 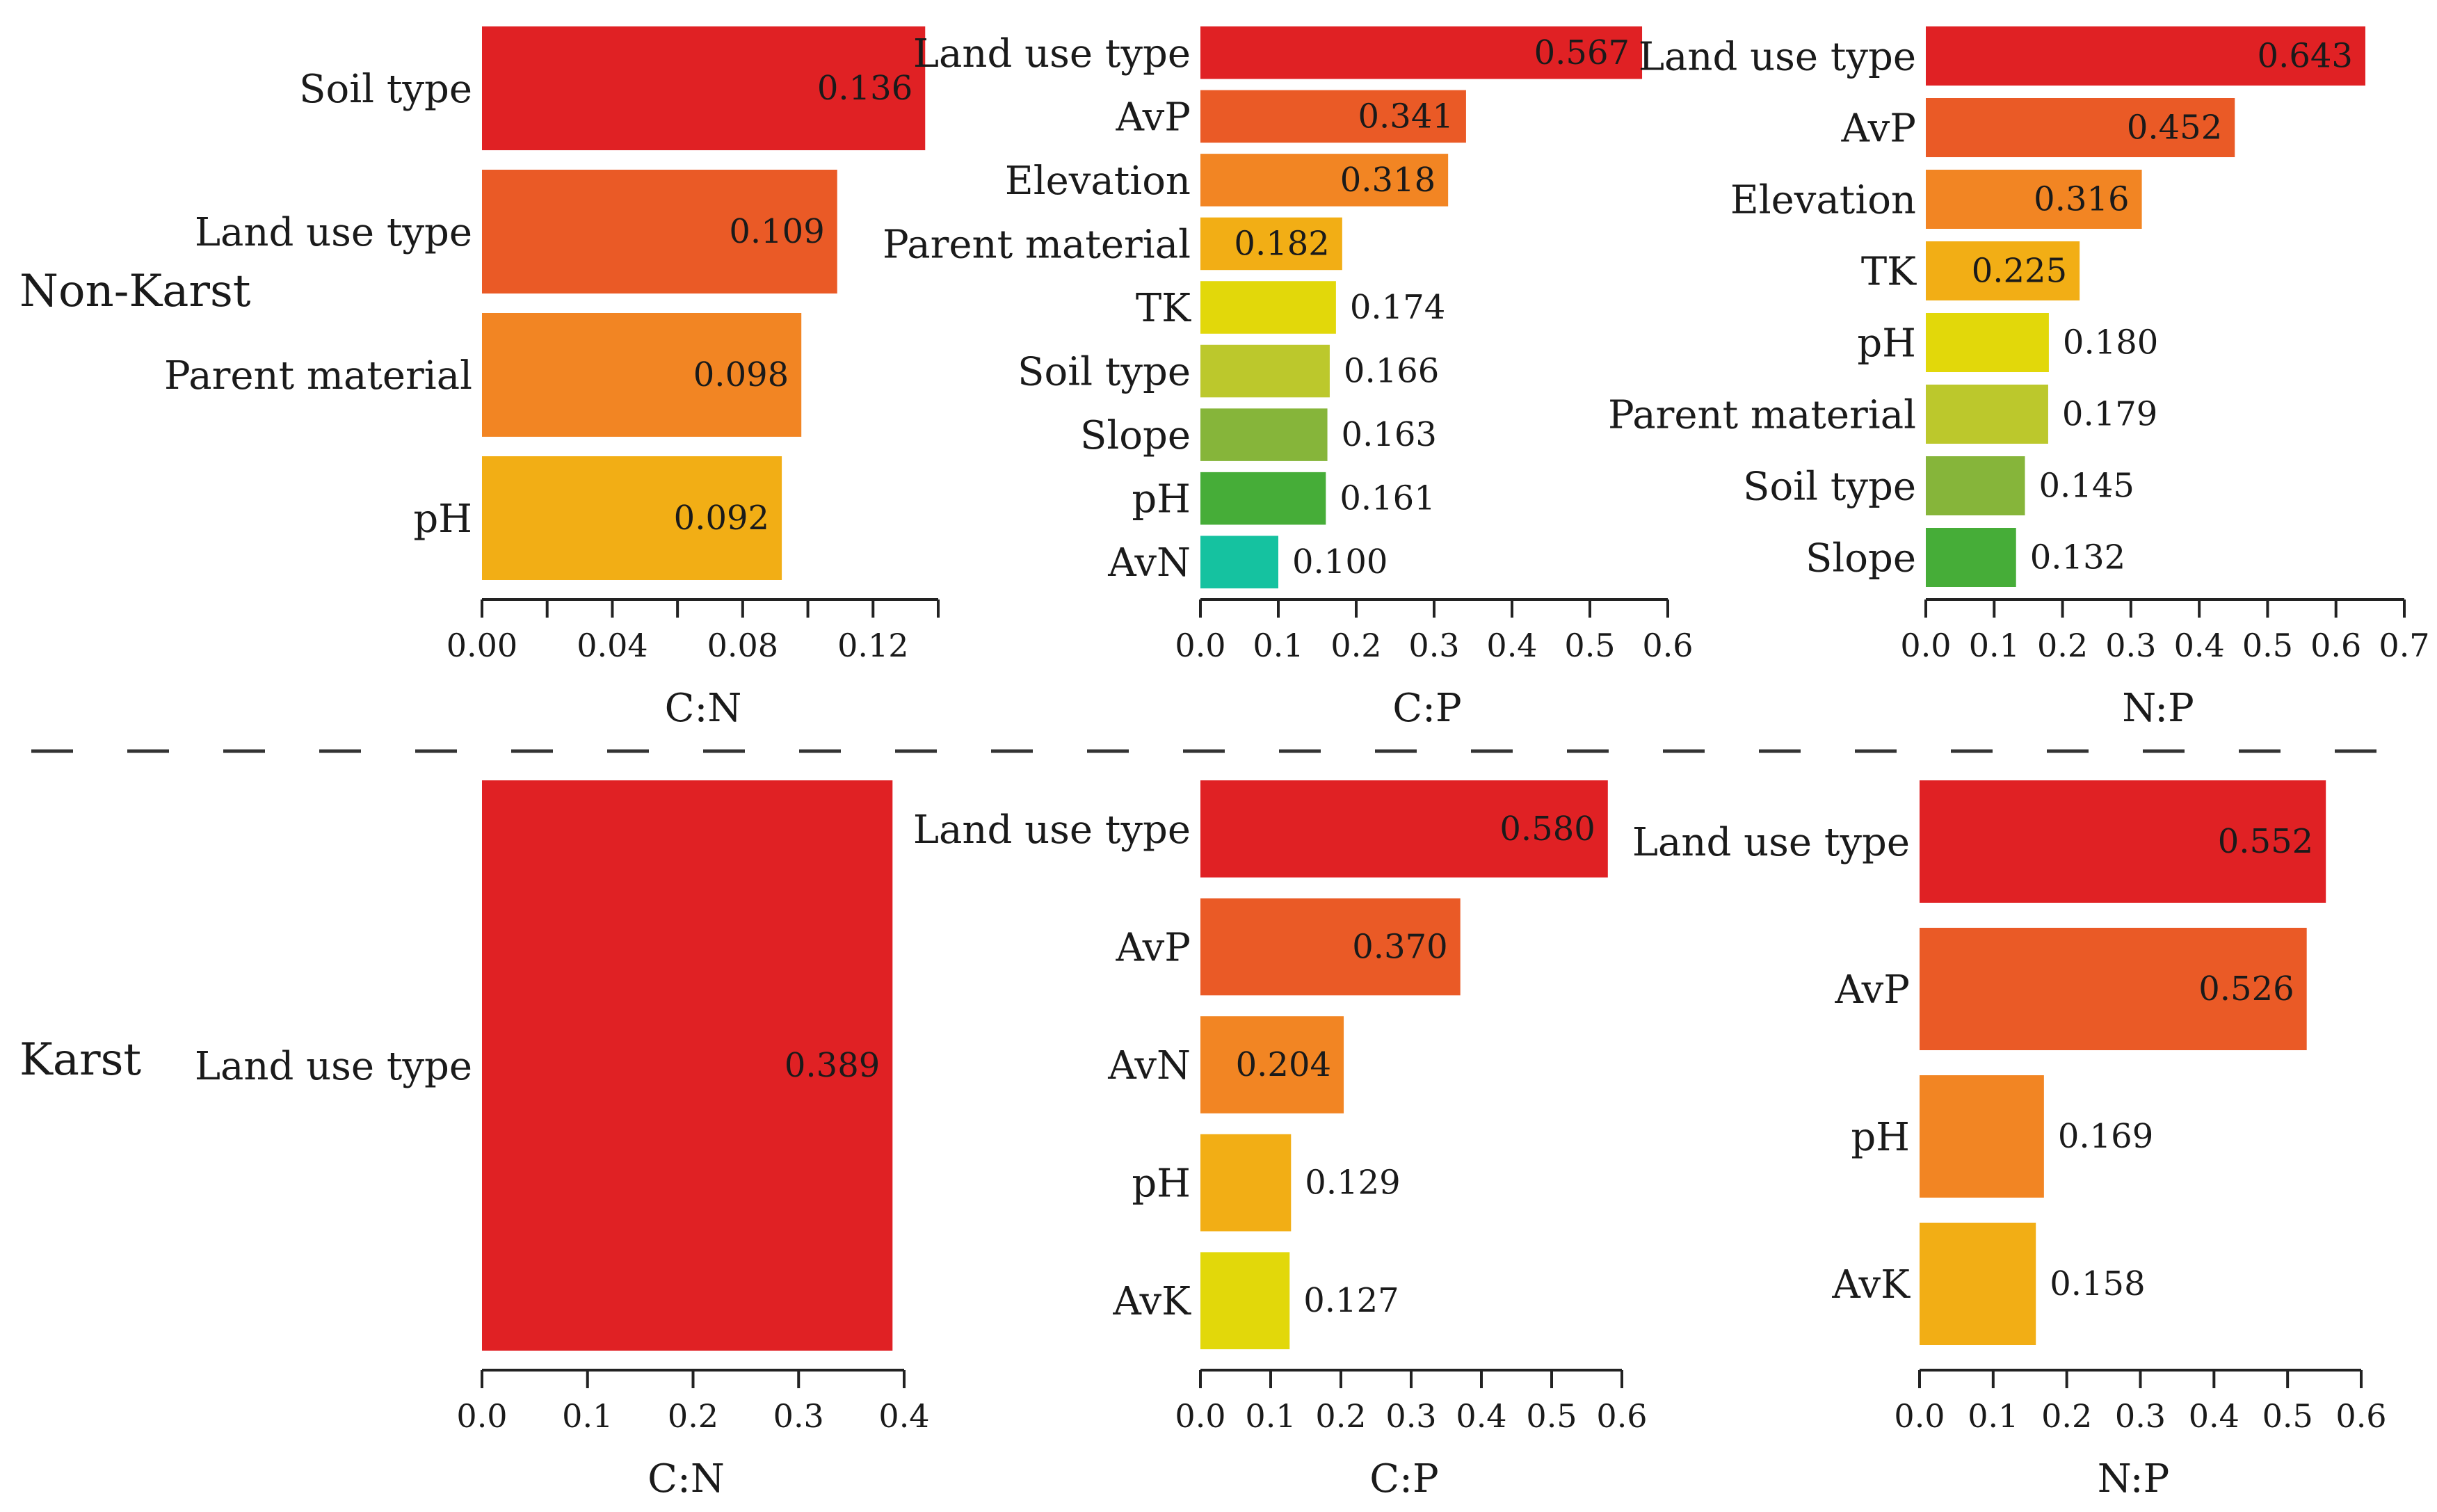 I want to click on value-label: 0.552, so click(x=2265, y=841).